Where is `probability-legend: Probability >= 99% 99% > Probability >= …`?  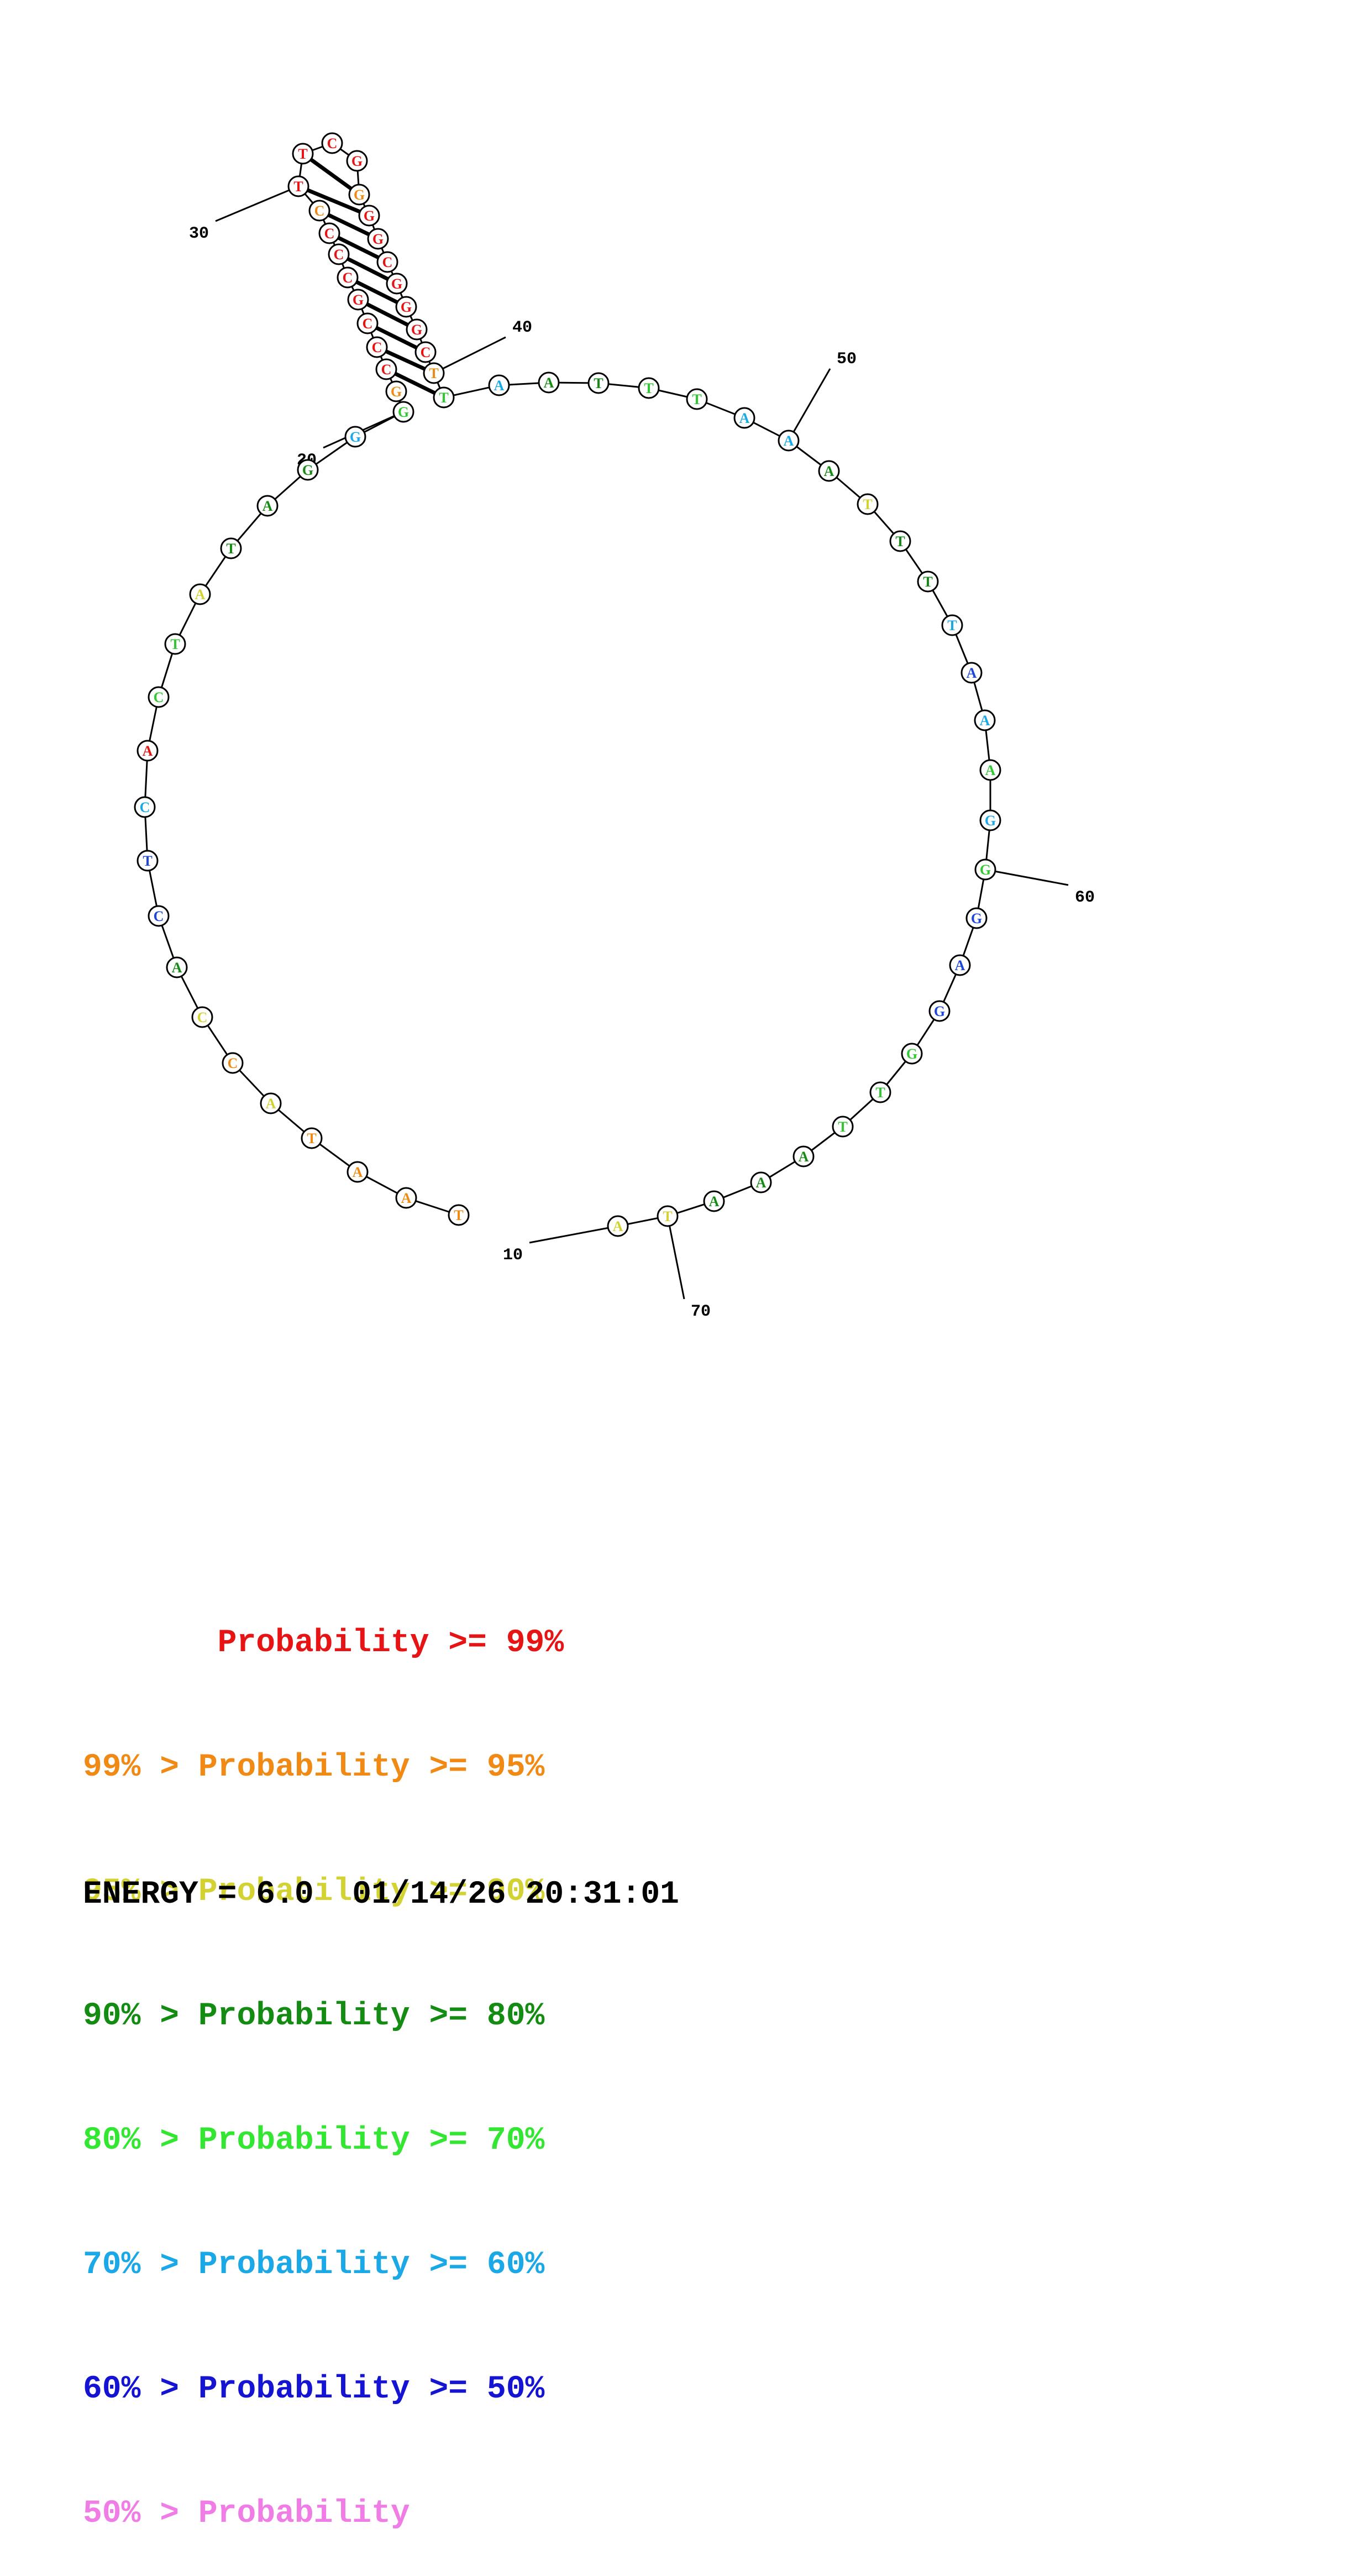 probability-legend: Probability >= 99% 99% > Probability >= … is located at coordinates (324, 2058).